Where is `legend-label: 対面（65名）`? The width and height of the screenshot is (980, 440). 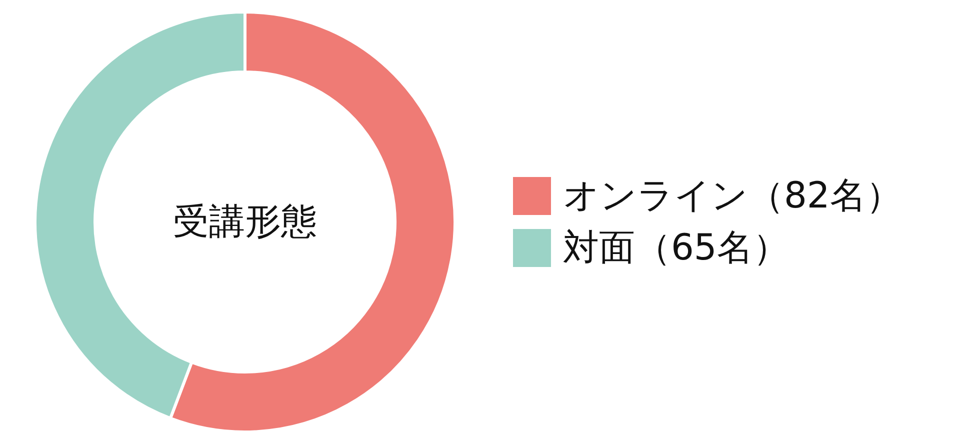
legend-label: 対面（65名） is located at coordinates (676, 248).